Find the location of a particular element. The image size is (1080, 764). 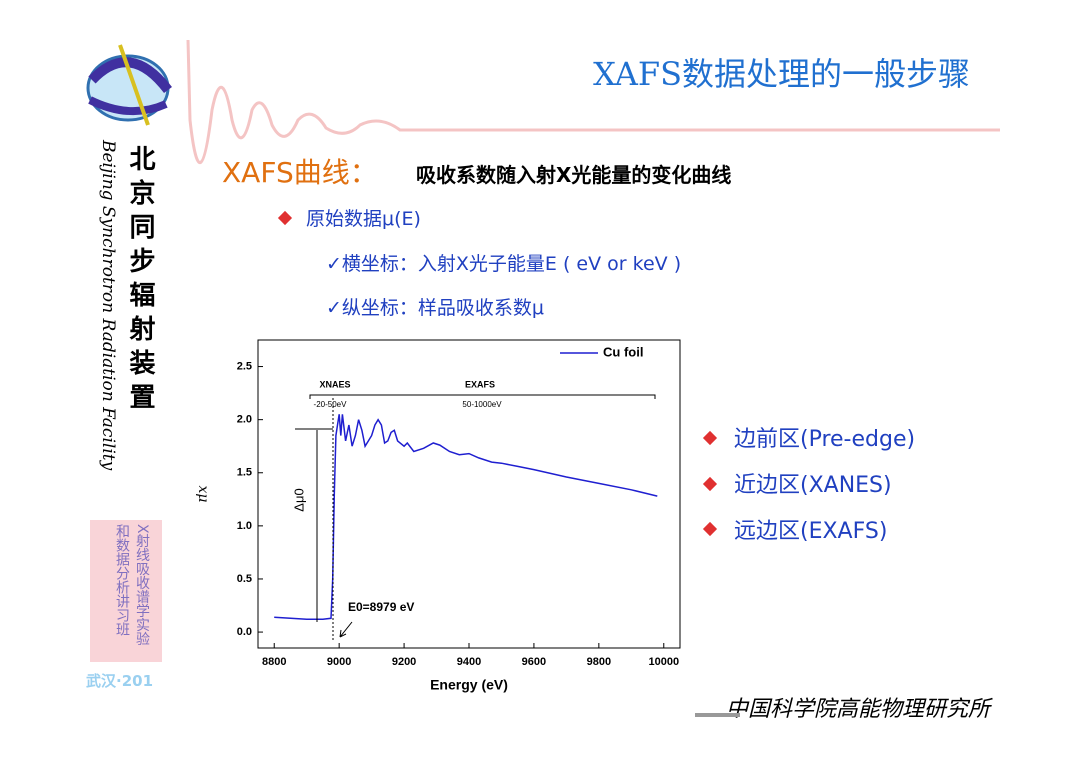

x-tick-label: 10000 is located at coordinates (663, 662).